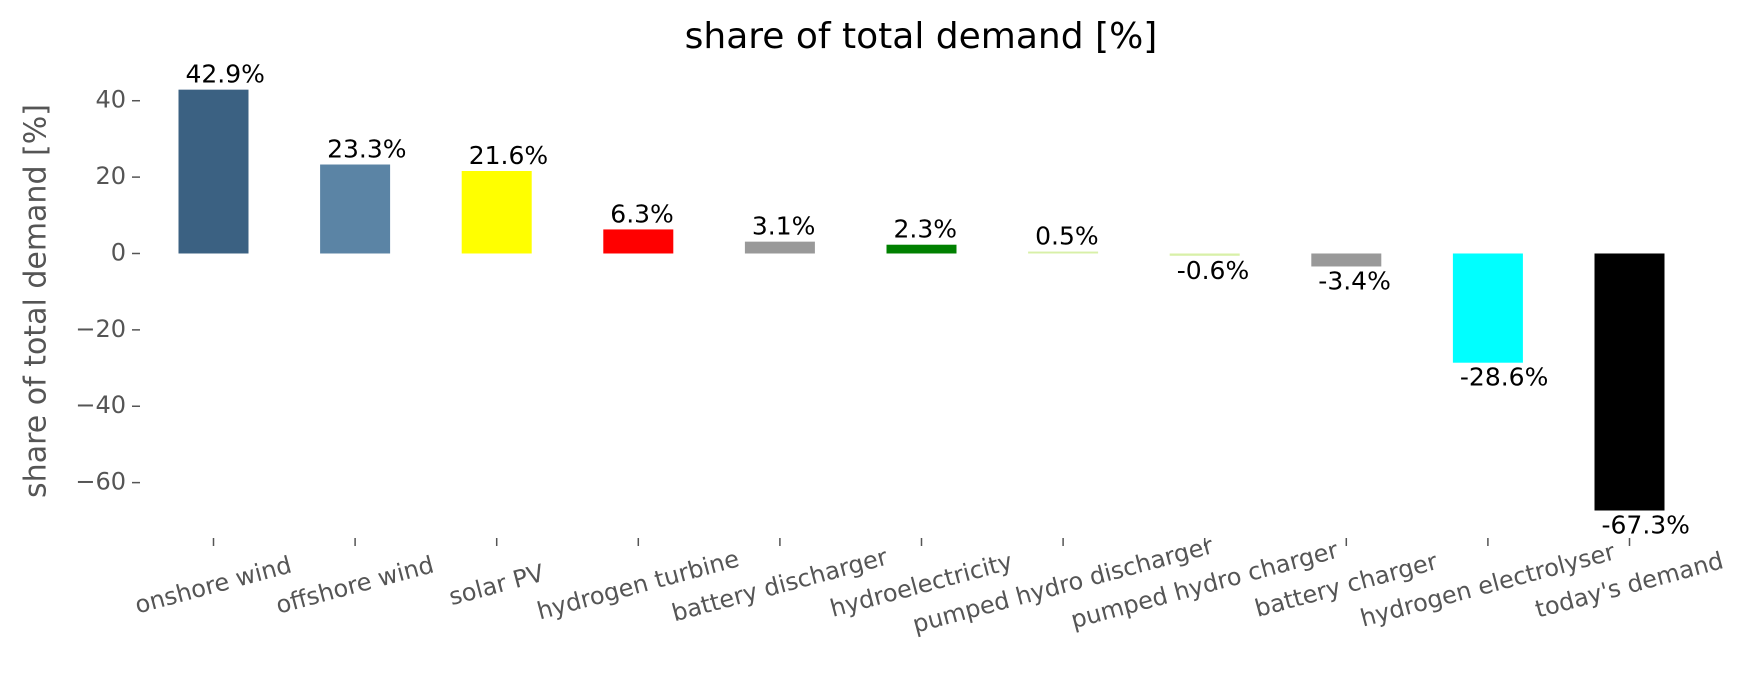  I want to click on value-label: -28.6%, so click(1504, 377).